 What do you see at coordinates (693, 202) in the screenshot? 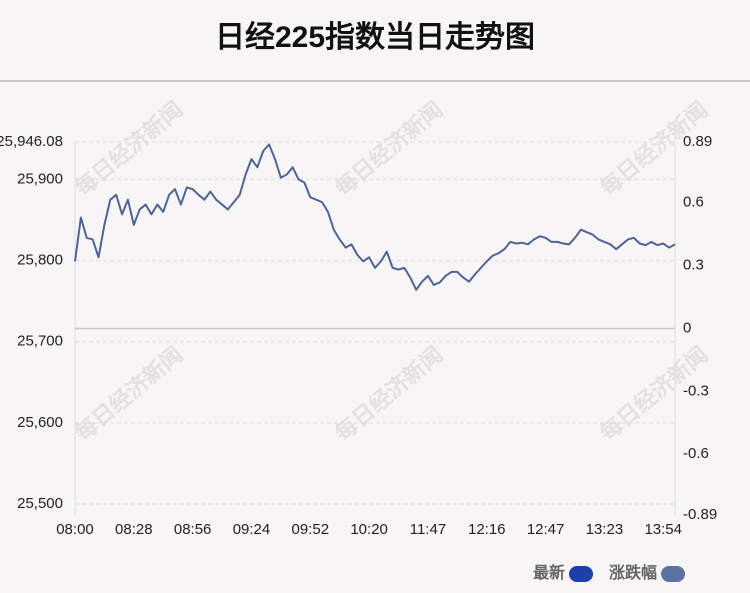
I see `y2-tick-label: 0.6` at bounding box center [693, 202].